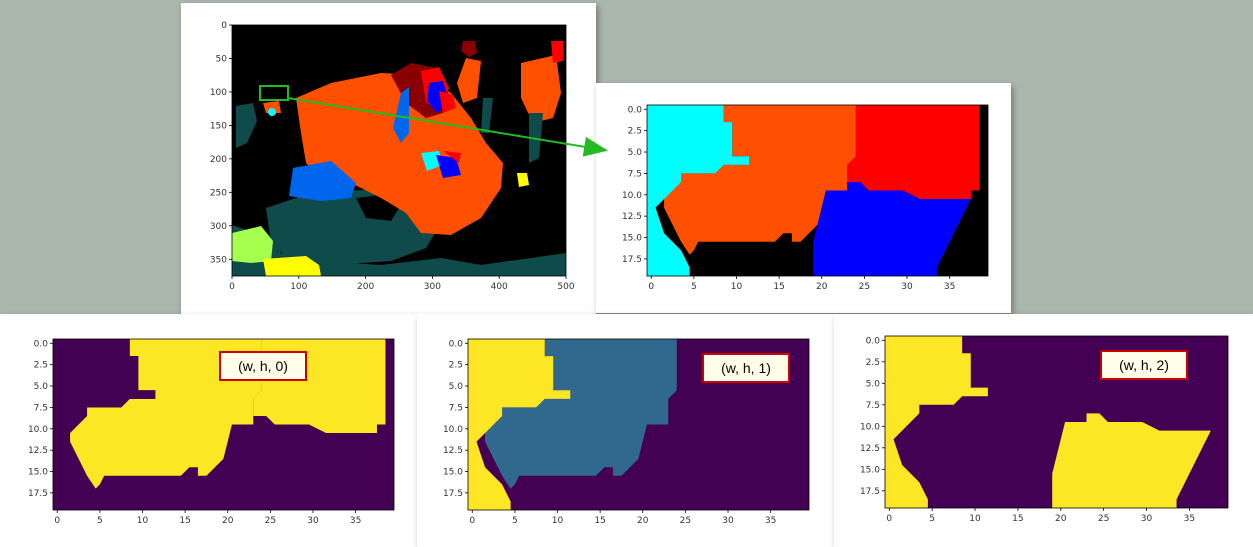  What do you see at coordinates (907, 287) in the screenshot?
I see `crop-x-tick-label: 30` at bounding box center [907, 287].